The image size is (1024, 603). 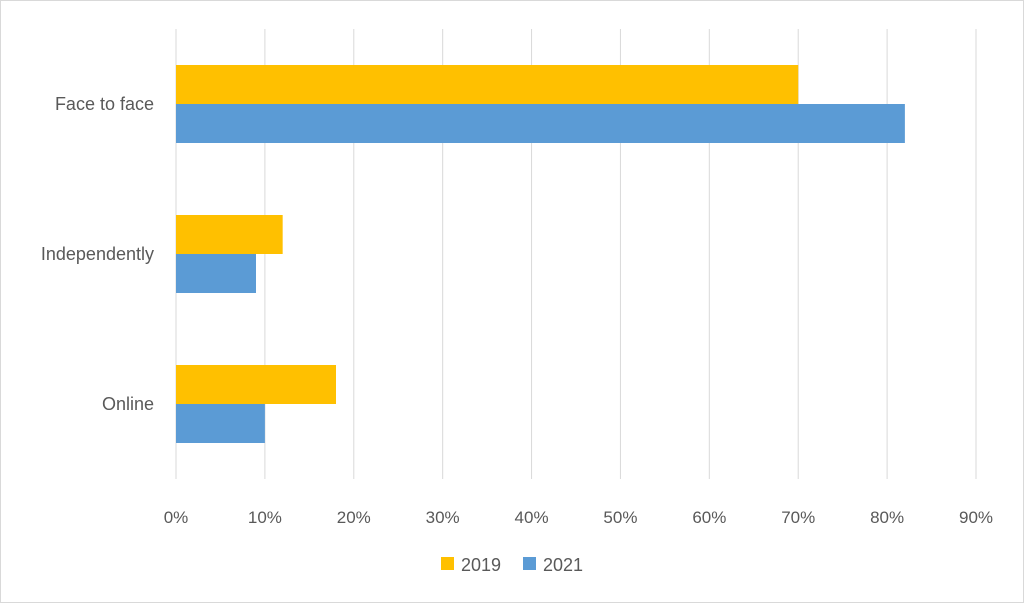 I want to click on legend-label-2021: 2021, so click(x=563, y=565).